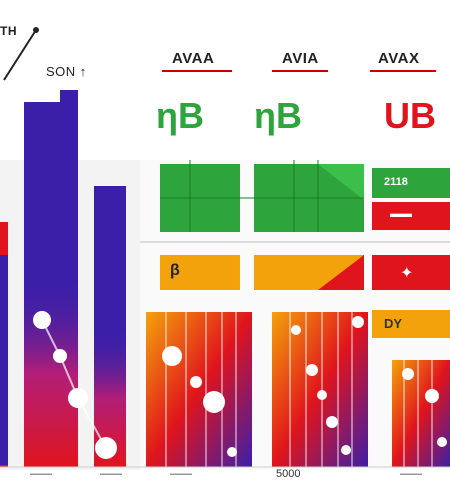 This screenshot has width=450, height=500. What do you see at coordinates (399, 58) in the screenshot?
I see `column-header-3: AVAX` at bounding box center [399, 58].